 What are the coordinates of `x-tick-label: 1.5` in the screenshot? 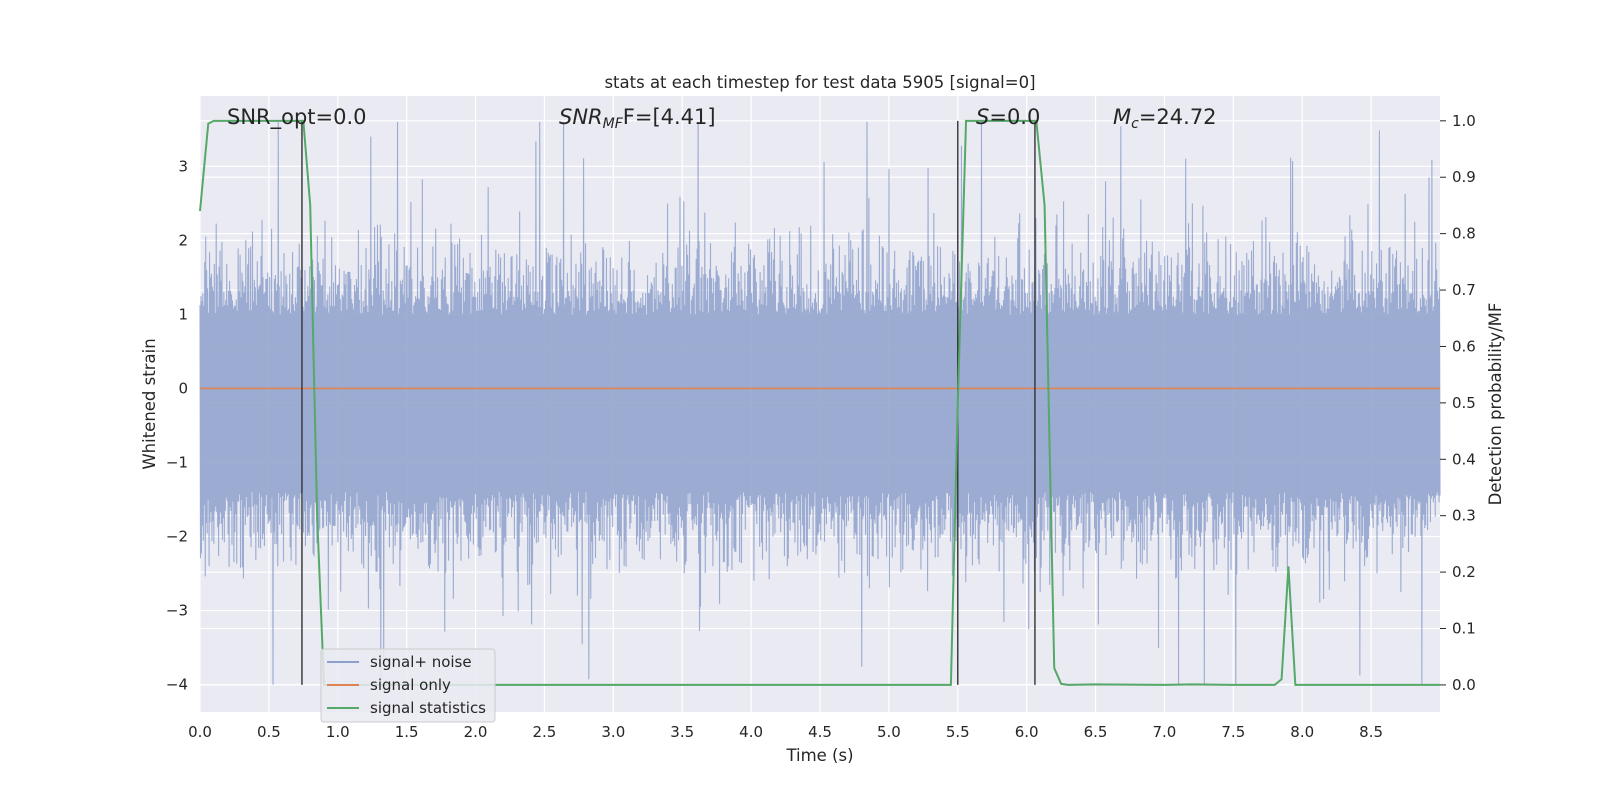 It's located at (407, 732).